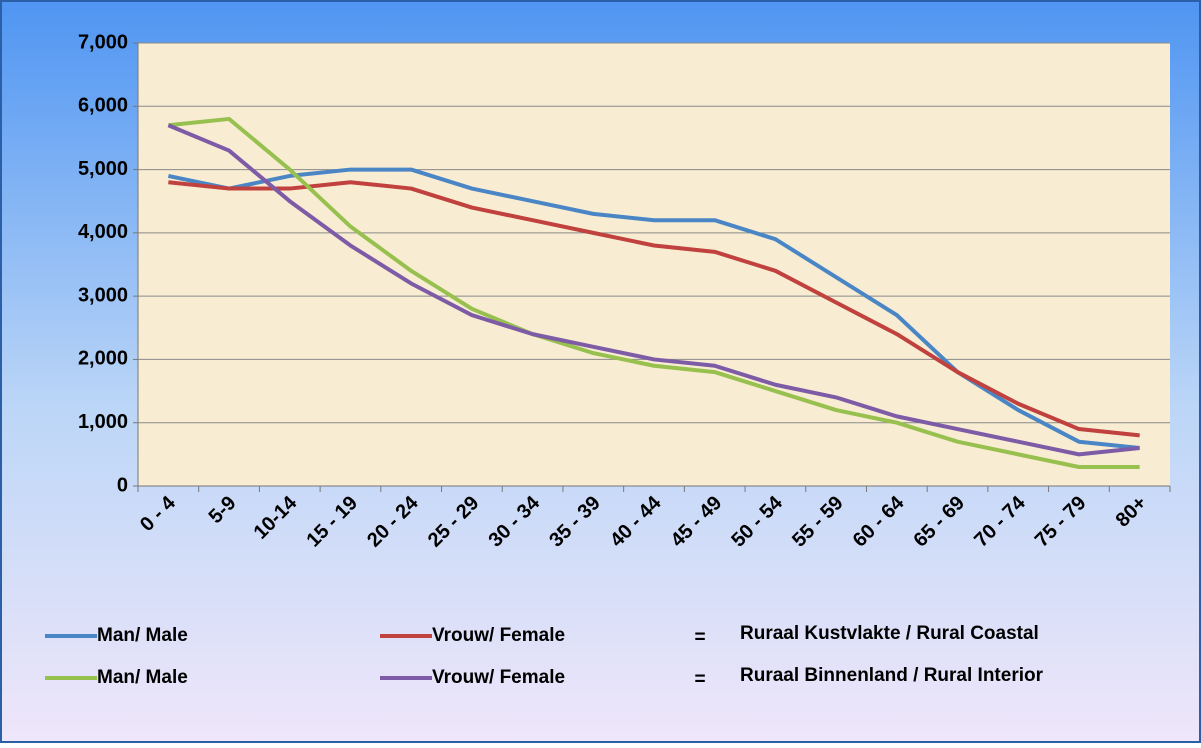  Describe the element at coordinates (103, 422) in the screenshot. I see `y-tick-label: 1,000` at that location.